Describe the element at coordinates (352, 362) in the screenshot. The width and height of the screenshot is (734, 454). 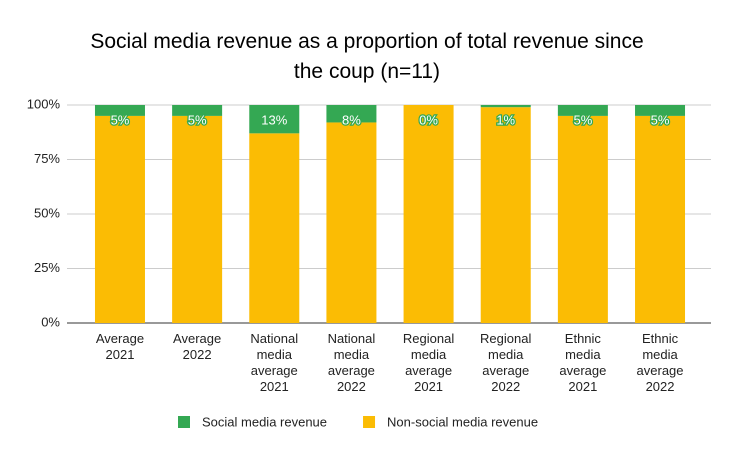
I see `x-tick-label: National media average 2022` at that location.